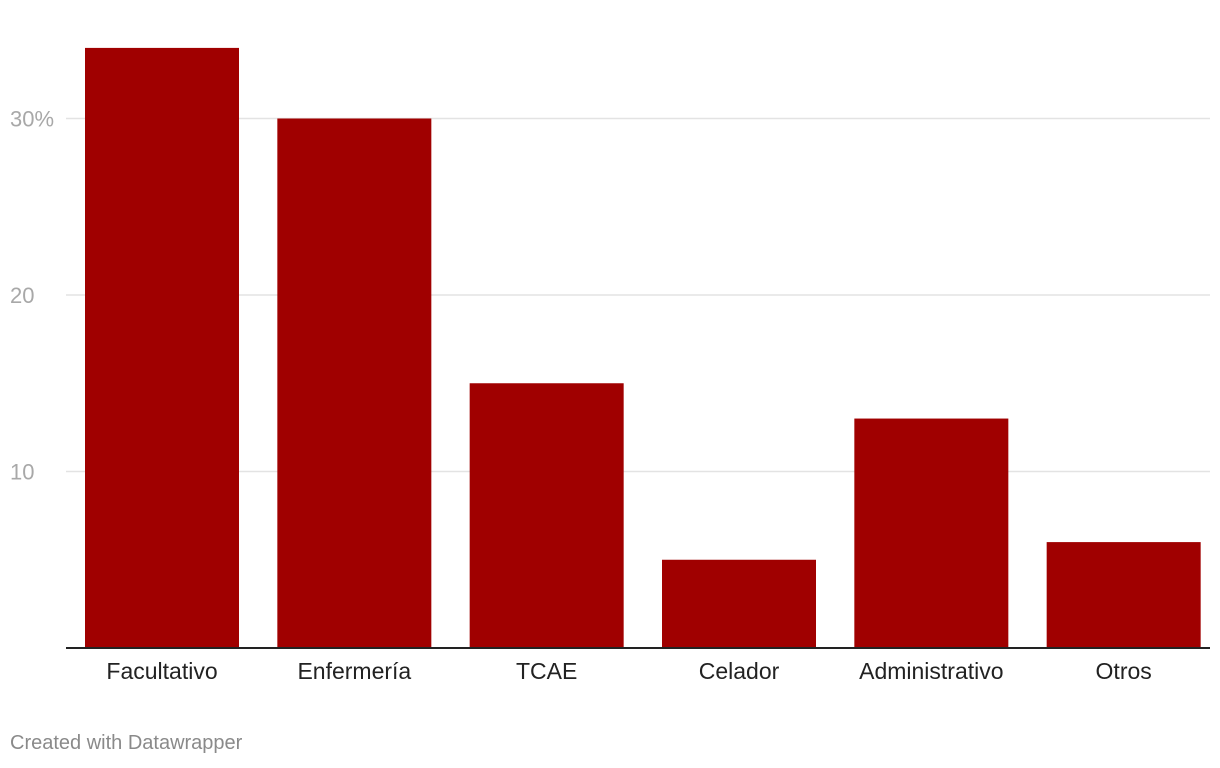 The image size is (1220, 768). Describe the element at coordinates (32, 119) in the screenshot. I see `y-tick-label: 30%` at that location.